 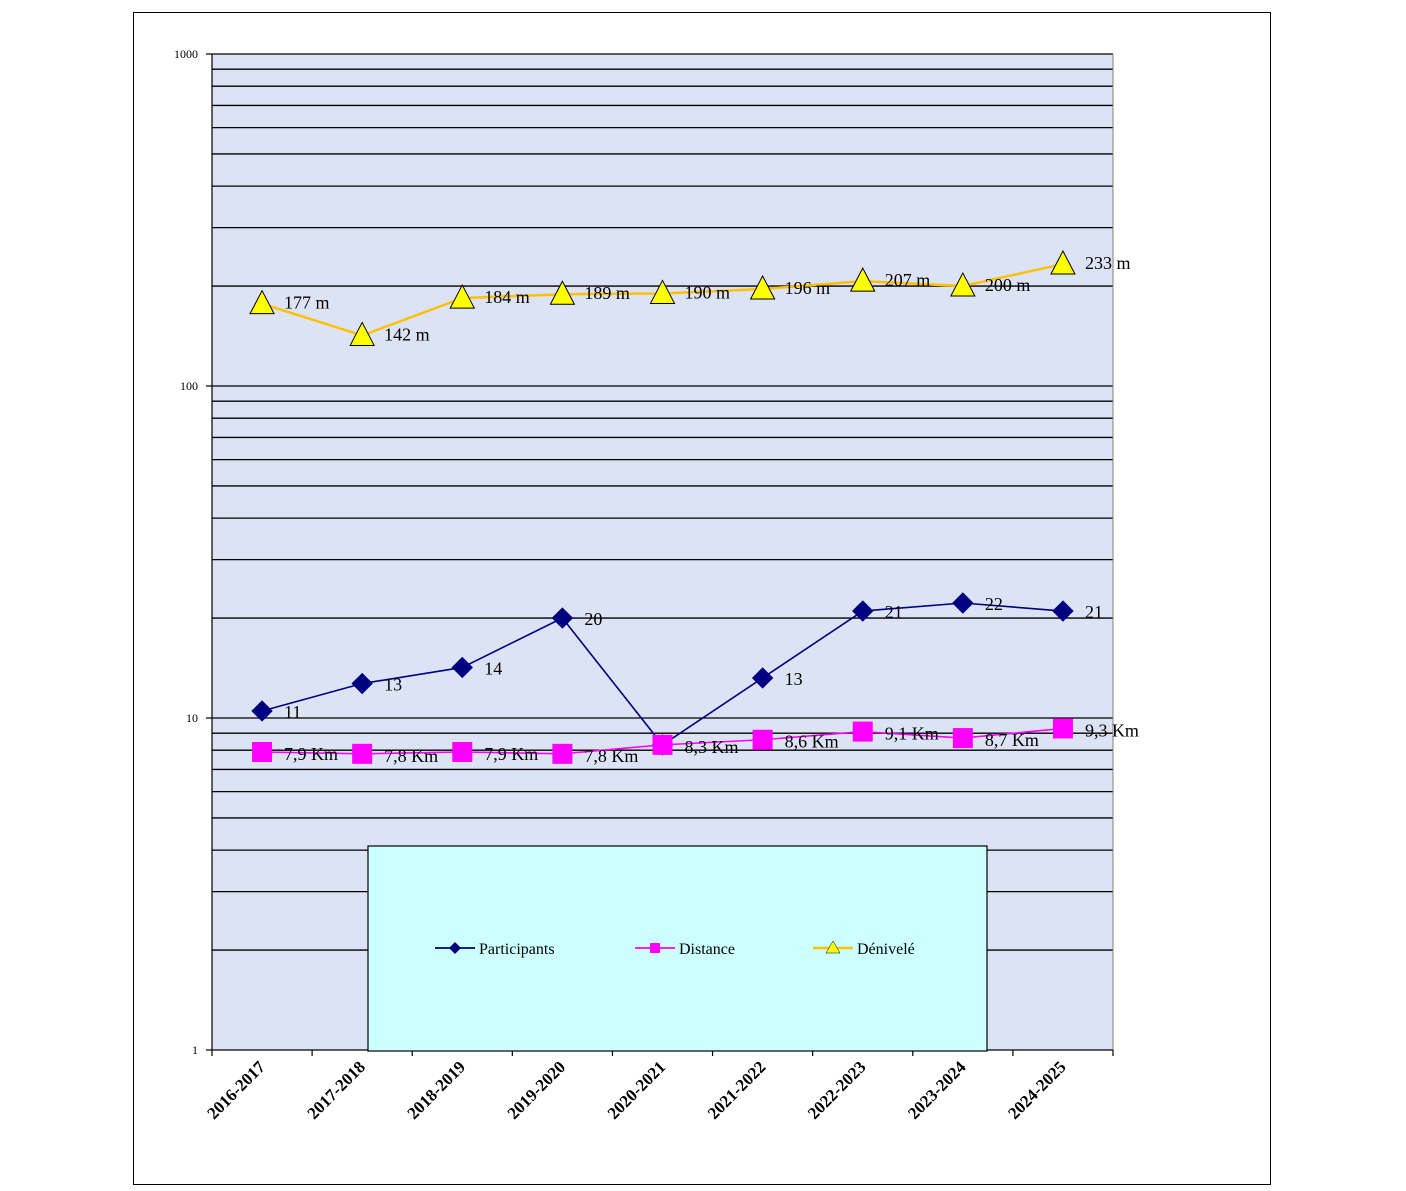 I want to click on x-tick-label: 2024-2025, so click(x=1037, y=1090).